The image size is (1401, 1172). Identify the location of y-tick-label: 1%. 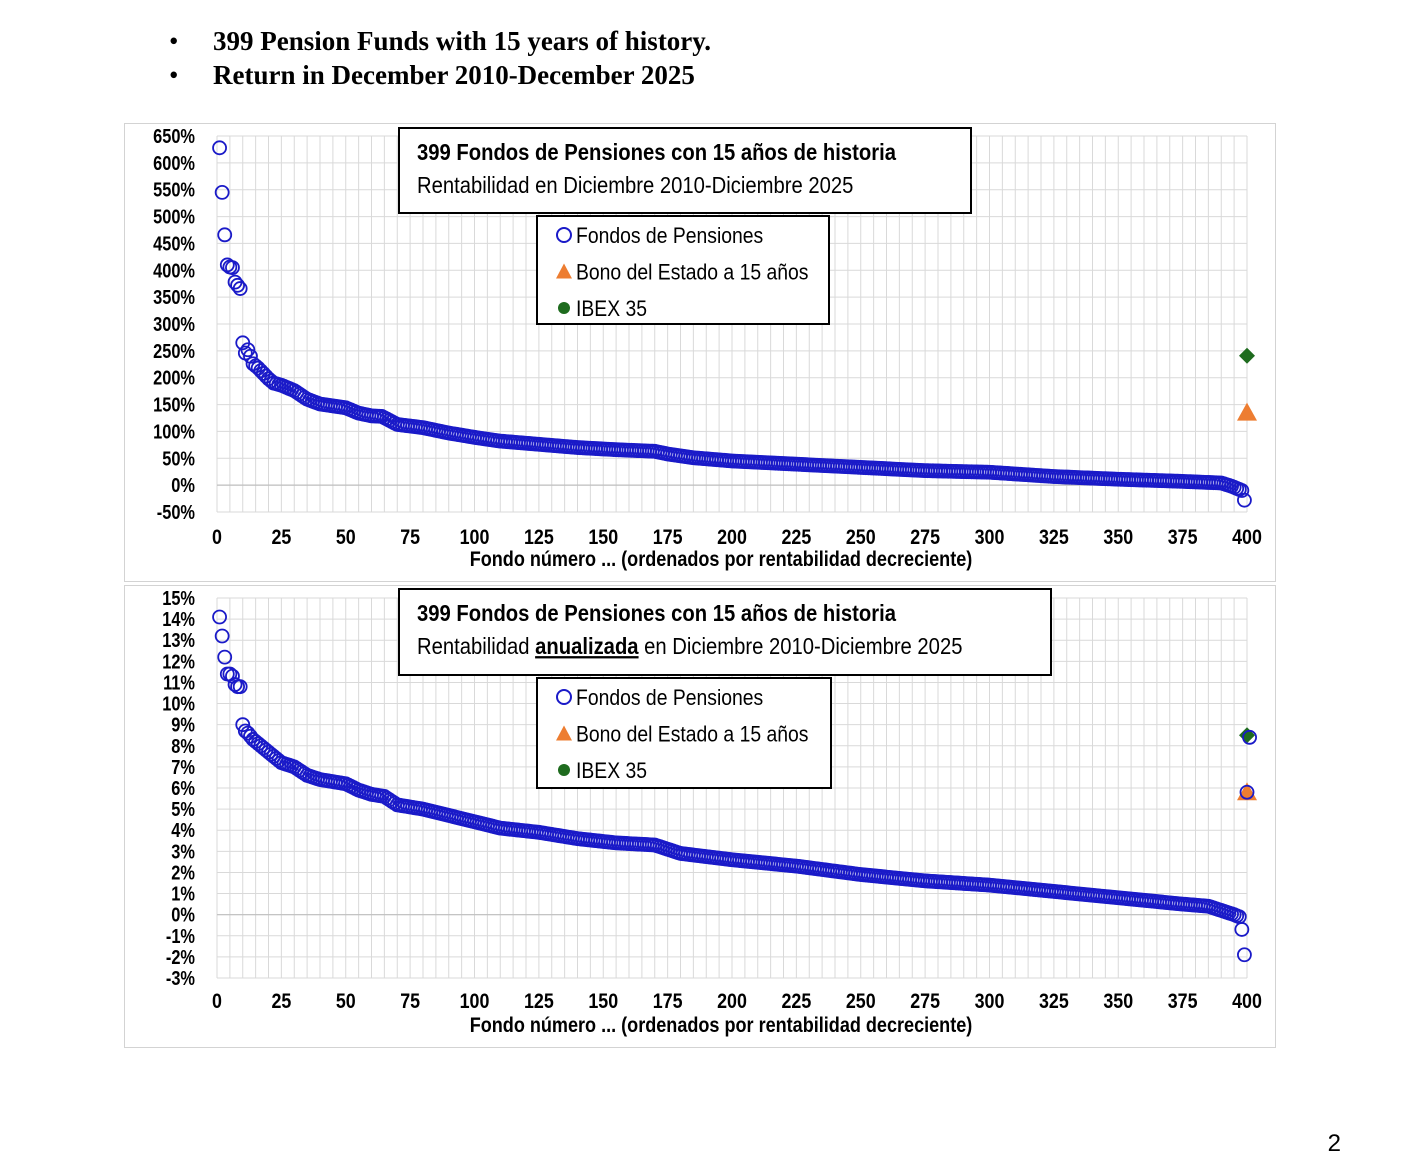
(183, 893).